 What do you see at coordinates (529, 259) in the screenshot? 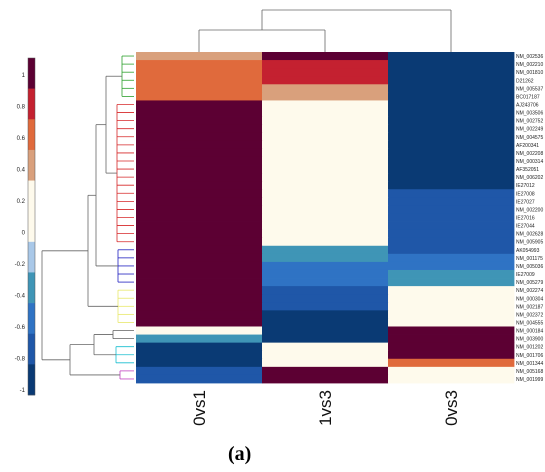
I see `row-label: NM_001175` at bounding box center [529, 259].